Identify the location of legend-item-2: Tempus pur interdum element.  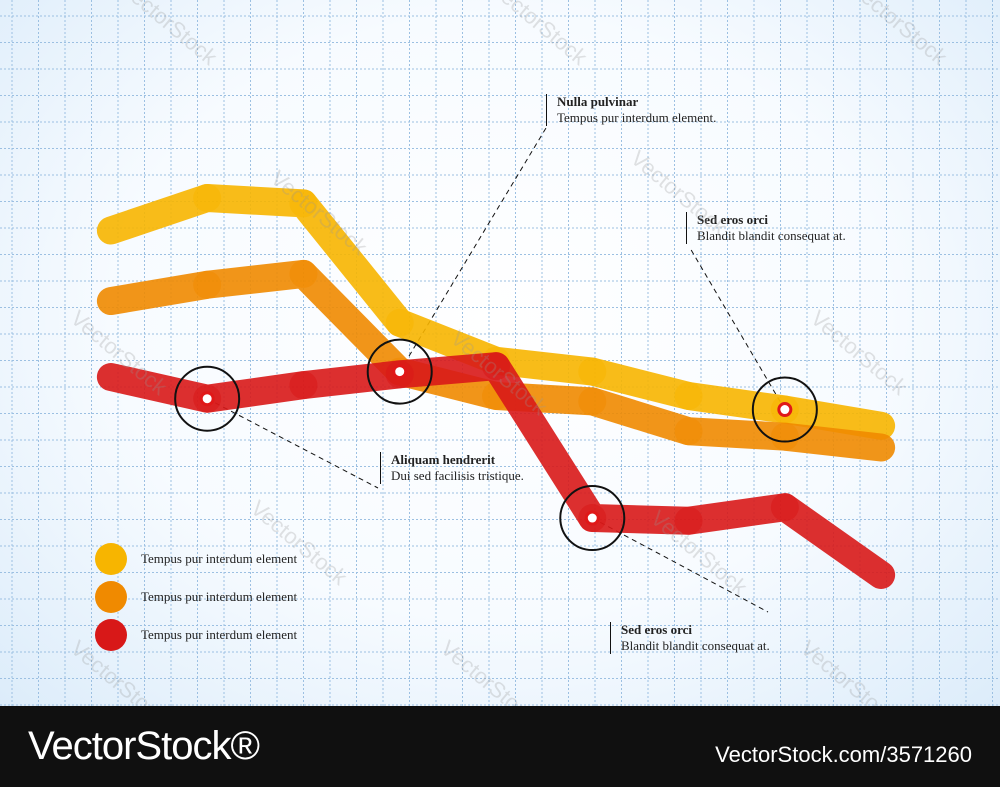
(196, 597).